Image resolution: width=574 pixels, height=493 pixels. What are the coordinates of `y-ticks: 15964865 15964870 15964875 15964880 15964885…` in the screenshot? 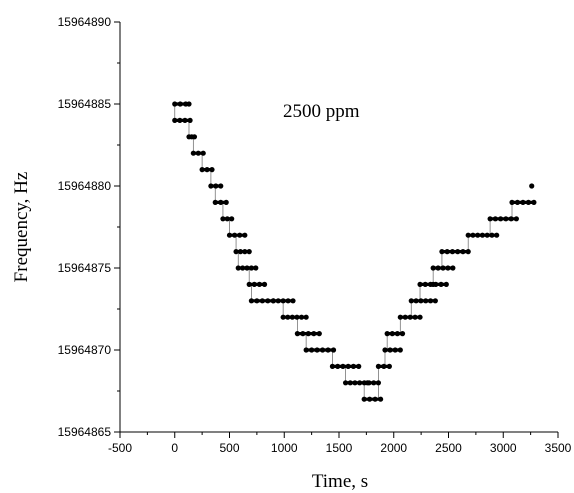 It's located at (89, 227).